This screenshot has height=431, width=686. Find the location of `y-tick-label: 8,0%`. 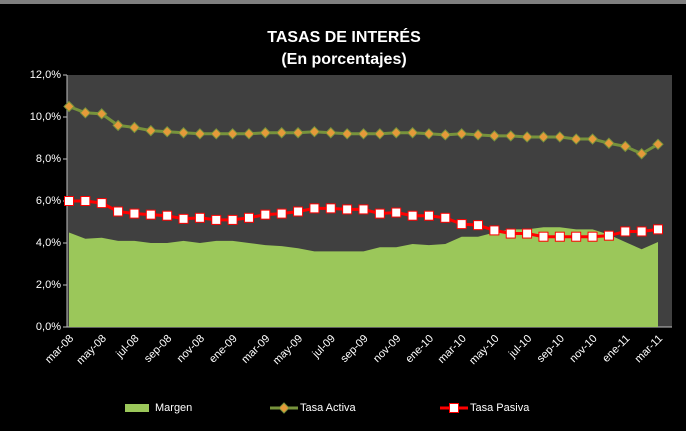

y-tick-label: 8,0% is located at coordinates (48, 159).